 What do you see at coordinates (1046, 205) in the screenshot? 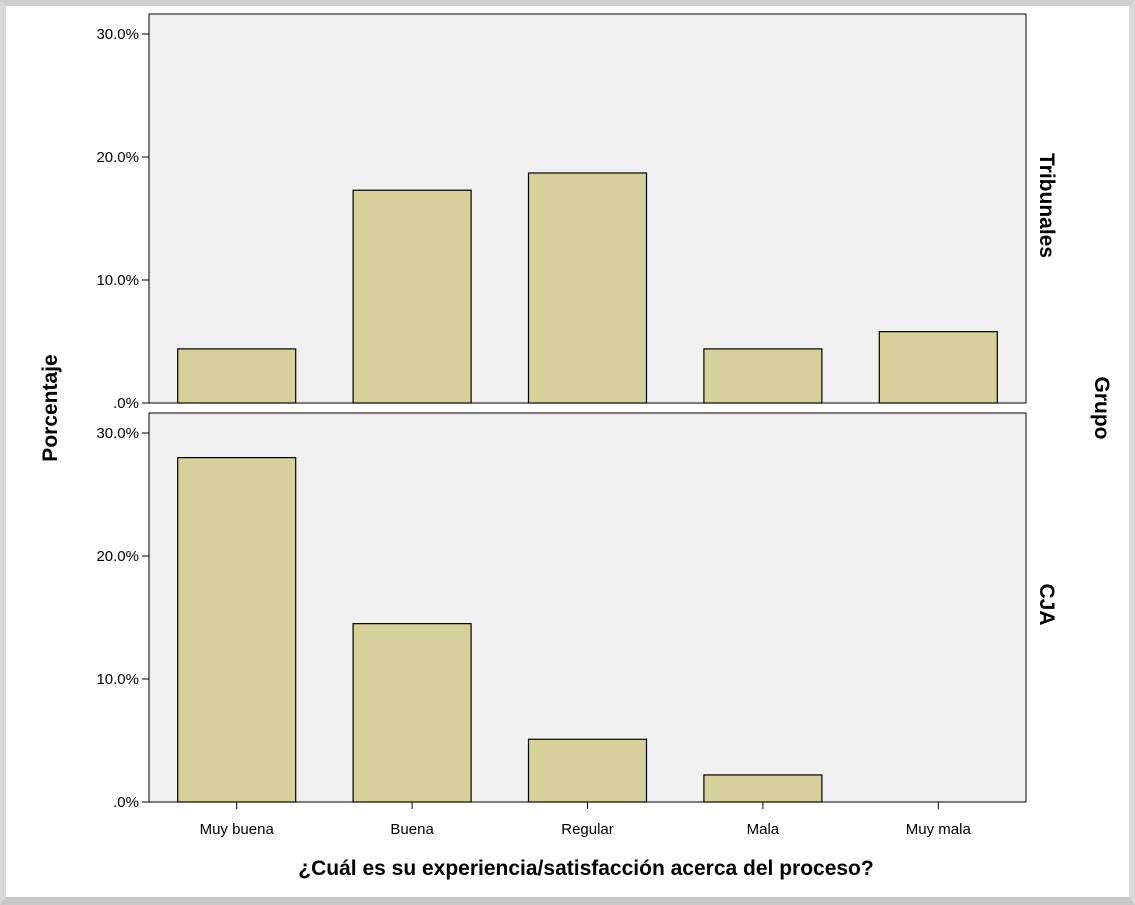
I see `panel-label-tribunales: Tribunales` at bounding box center [1046, 205].